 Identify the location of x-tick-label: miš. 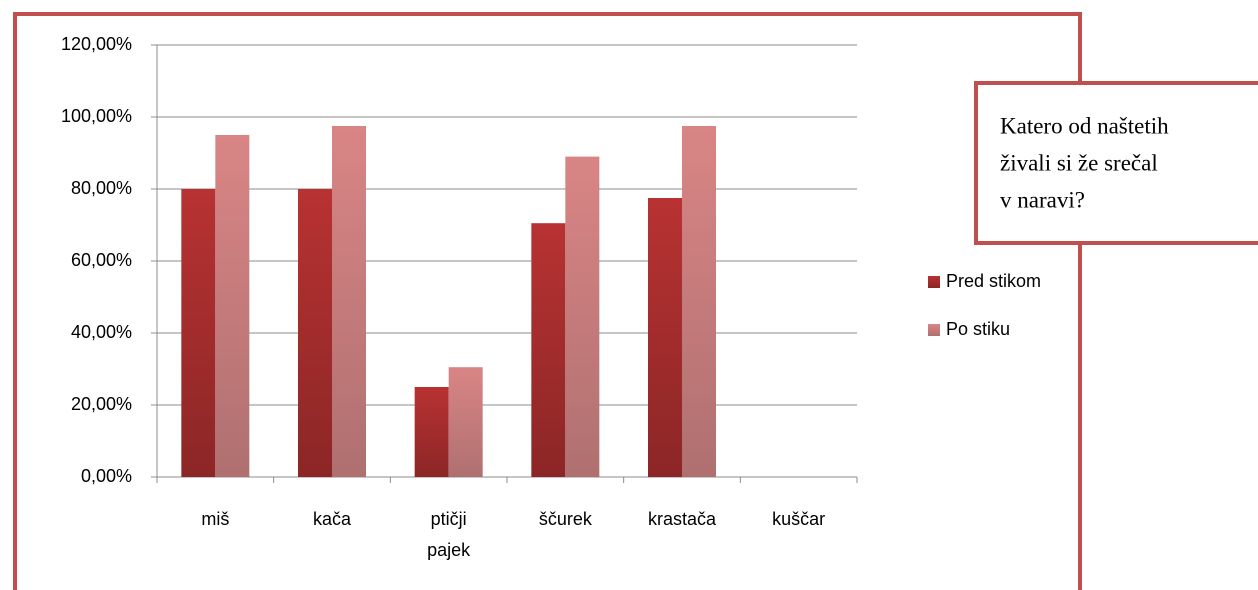
(215, 519).